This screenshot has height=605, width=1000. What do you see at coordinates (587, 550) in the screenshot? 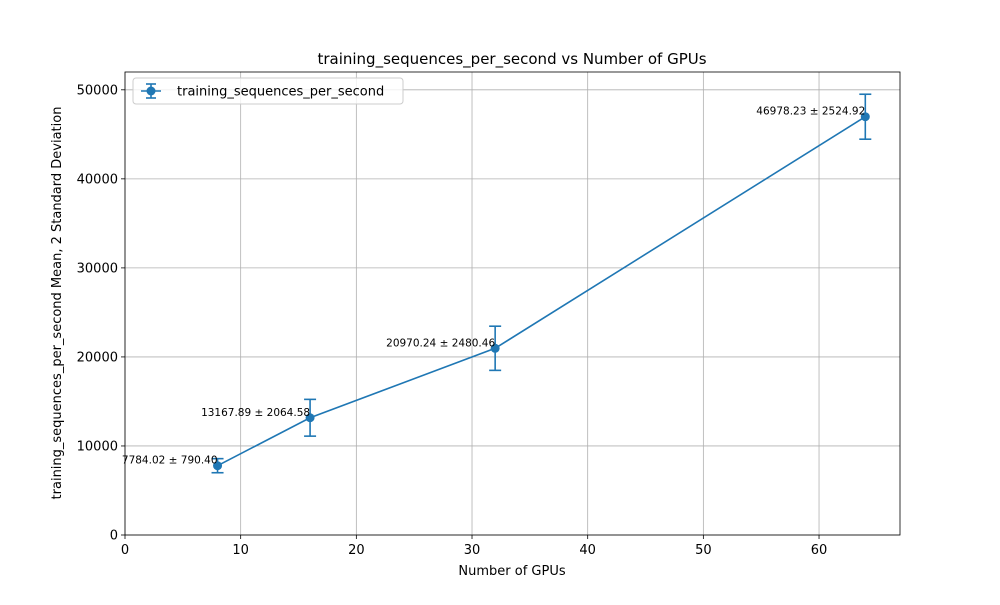
I see `x-tick-label: 40` at bounding box center [587, 550].